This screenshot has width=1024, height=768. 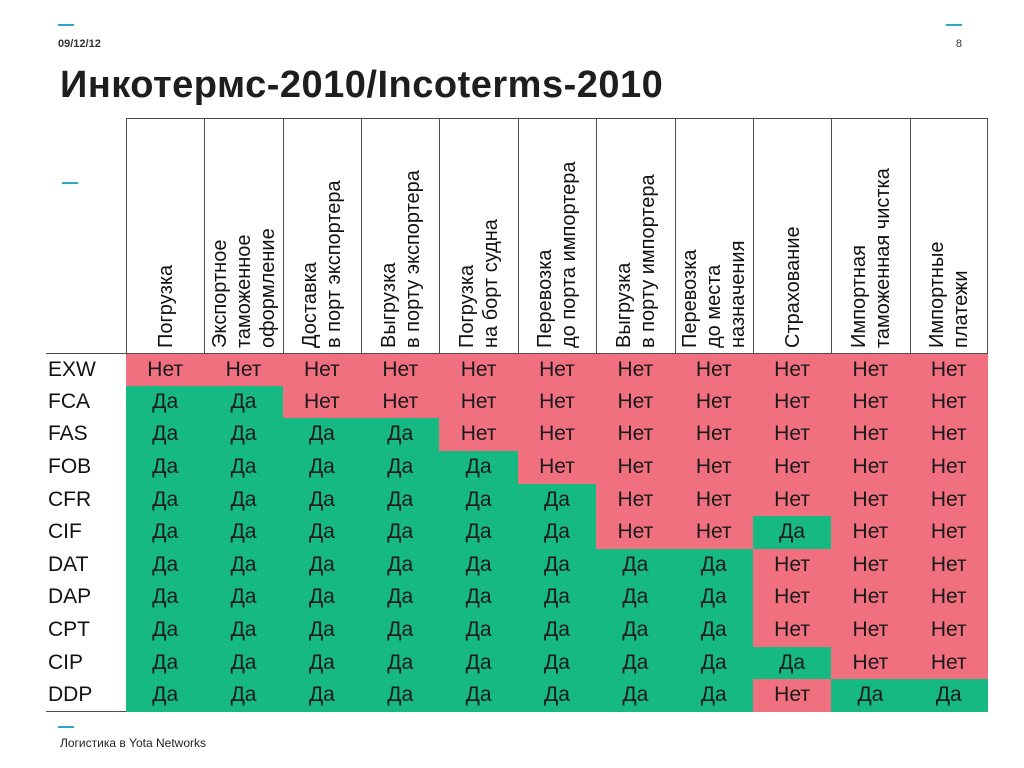 I want to click on column-header-label-wrap: Импортная таможенная чистка, so click(x=870, y=236).